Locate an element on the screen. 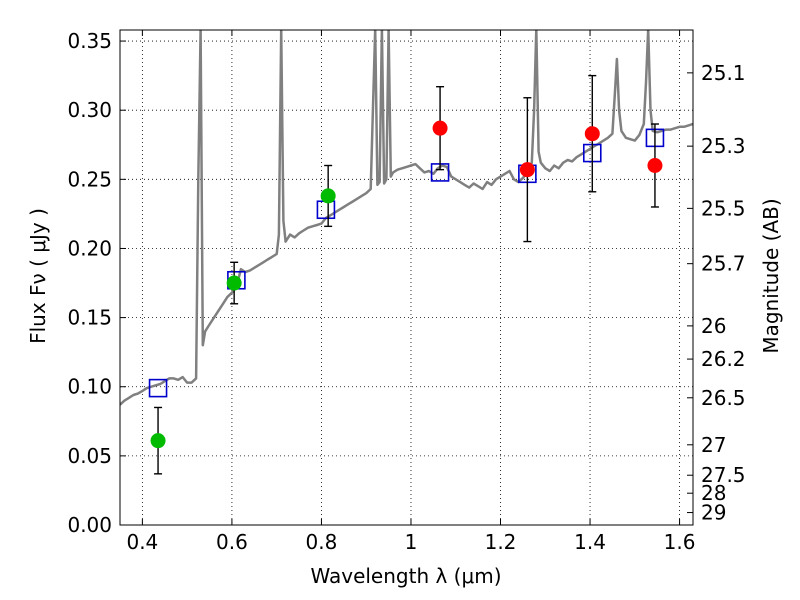 This screenshot has height=600, width=800. right-tick-label: 27 is located at coordinates (713, 445).